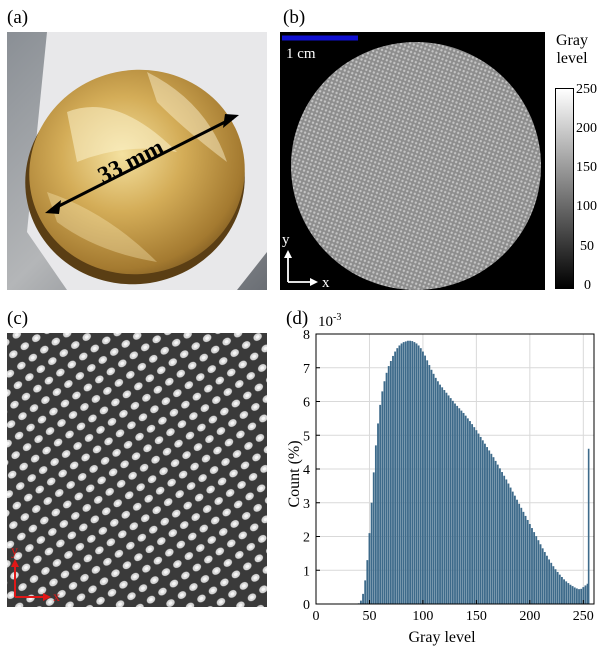 The width and height of the screenshot is (602, 646). What do you see at coordinates (586, 128) in the screenshot?
I see `colorbar-tick: 200` at bounding box center [586, 128].